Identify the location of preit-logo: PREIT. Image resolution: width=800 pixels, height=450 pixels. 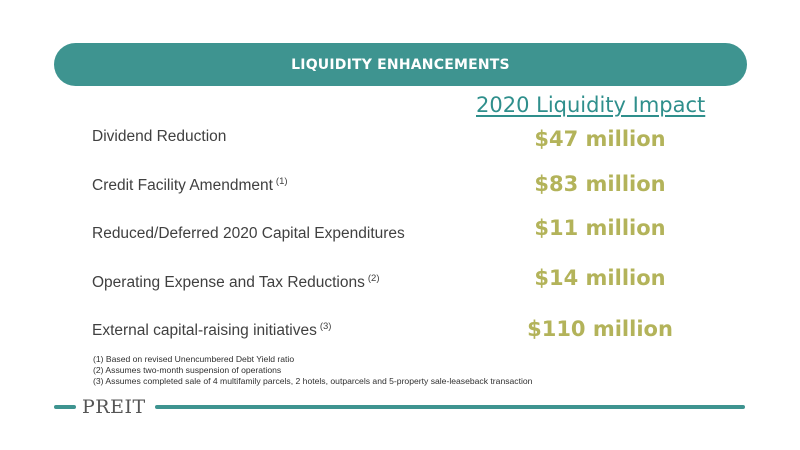
(114, 407).